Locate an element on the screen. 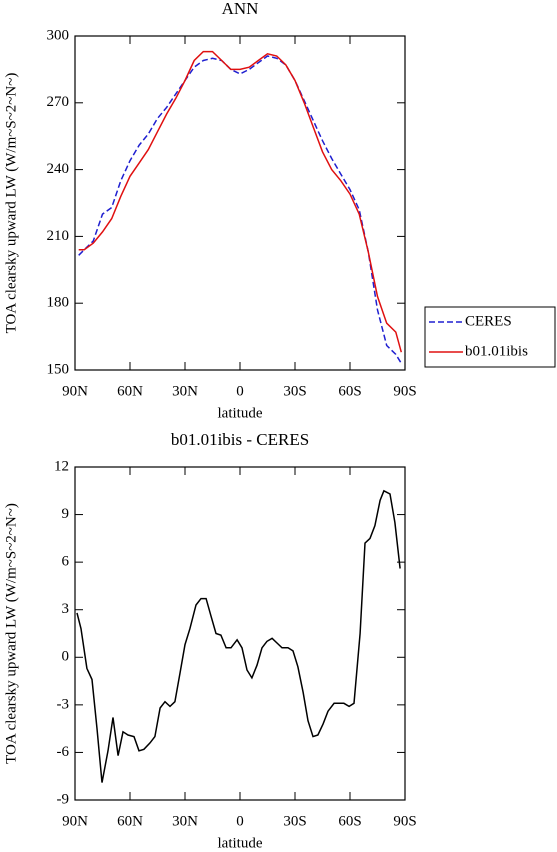 This screenshot has height=852, width=557. y-tick-label: 270 is located at coordinates (58, 102).